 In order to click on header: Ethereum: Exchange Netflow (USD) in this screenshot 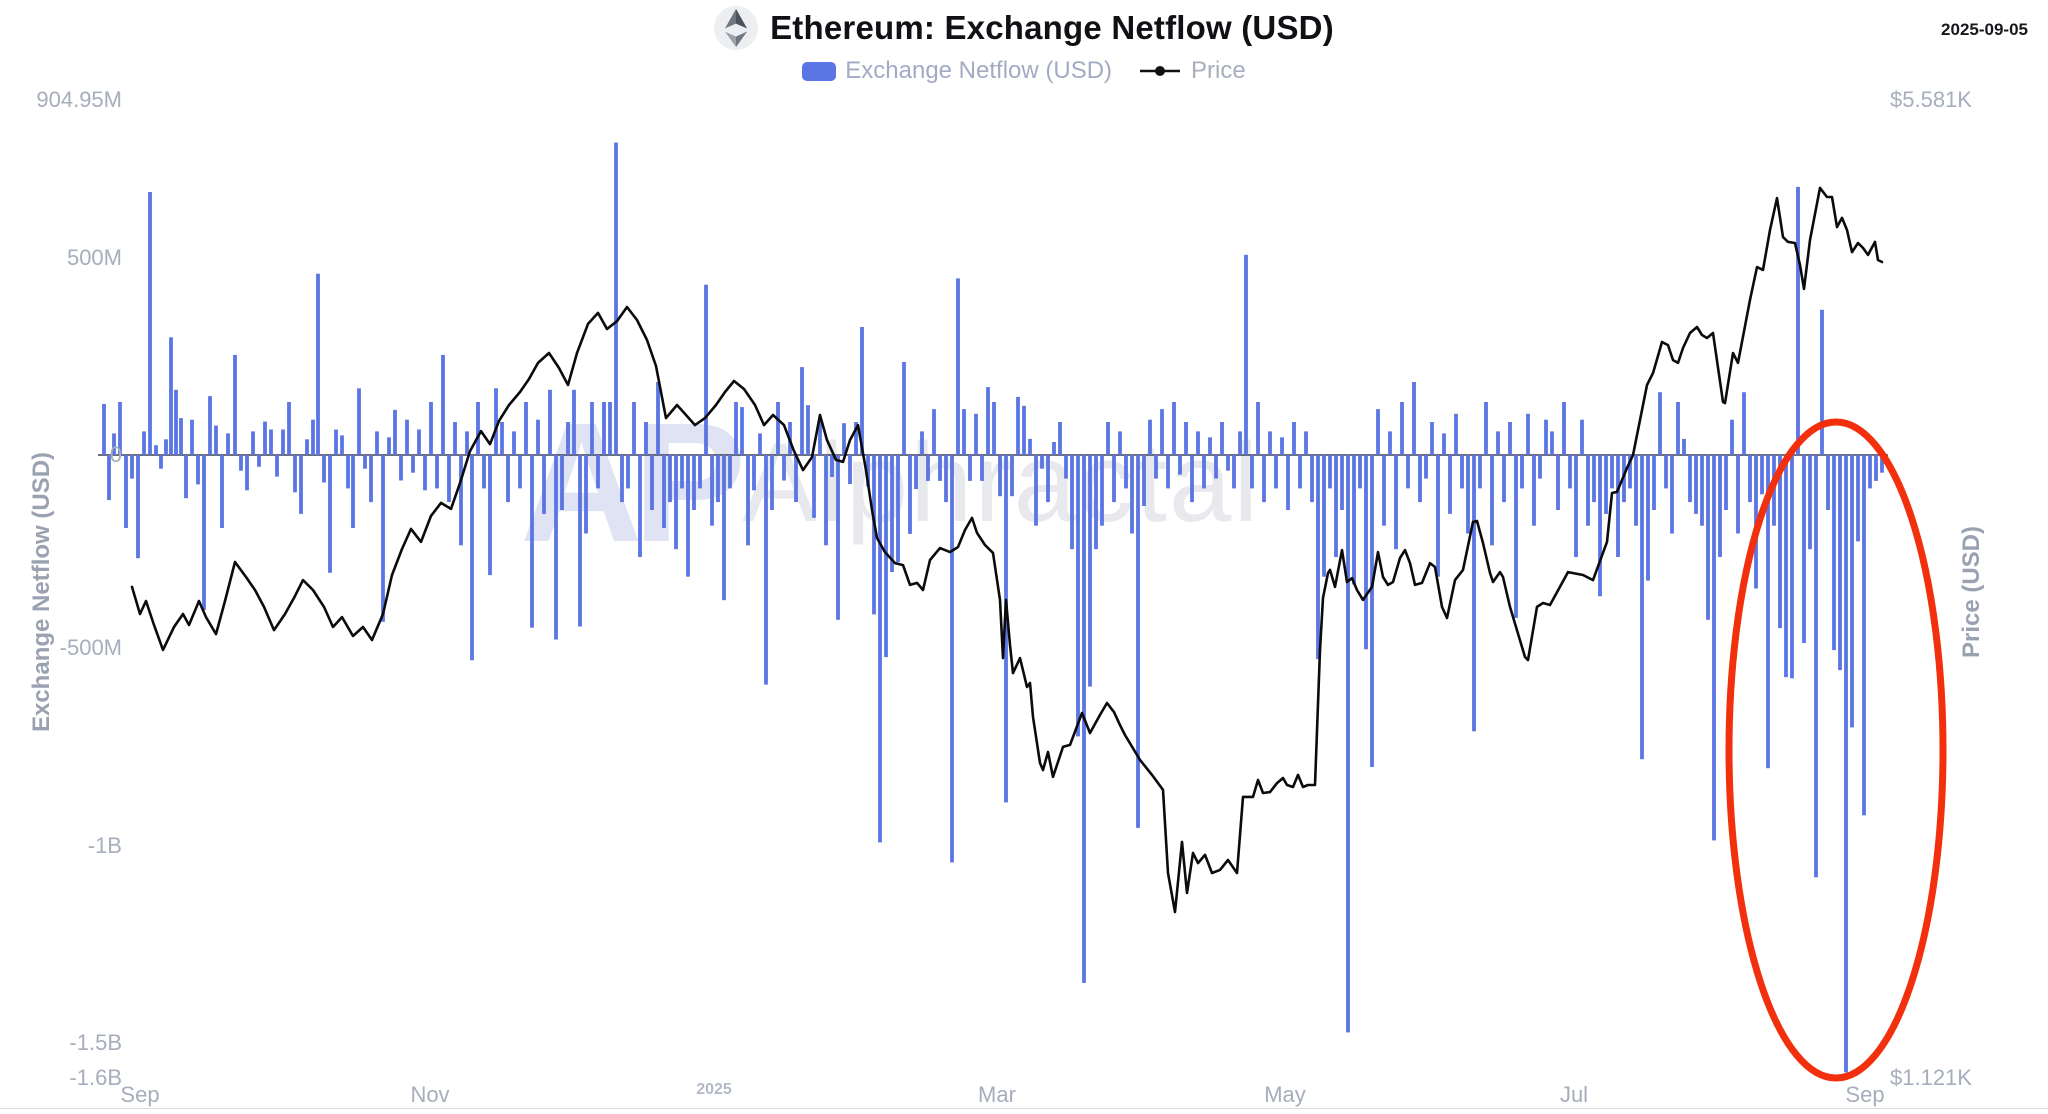, I will do `click(1024, 28)`.